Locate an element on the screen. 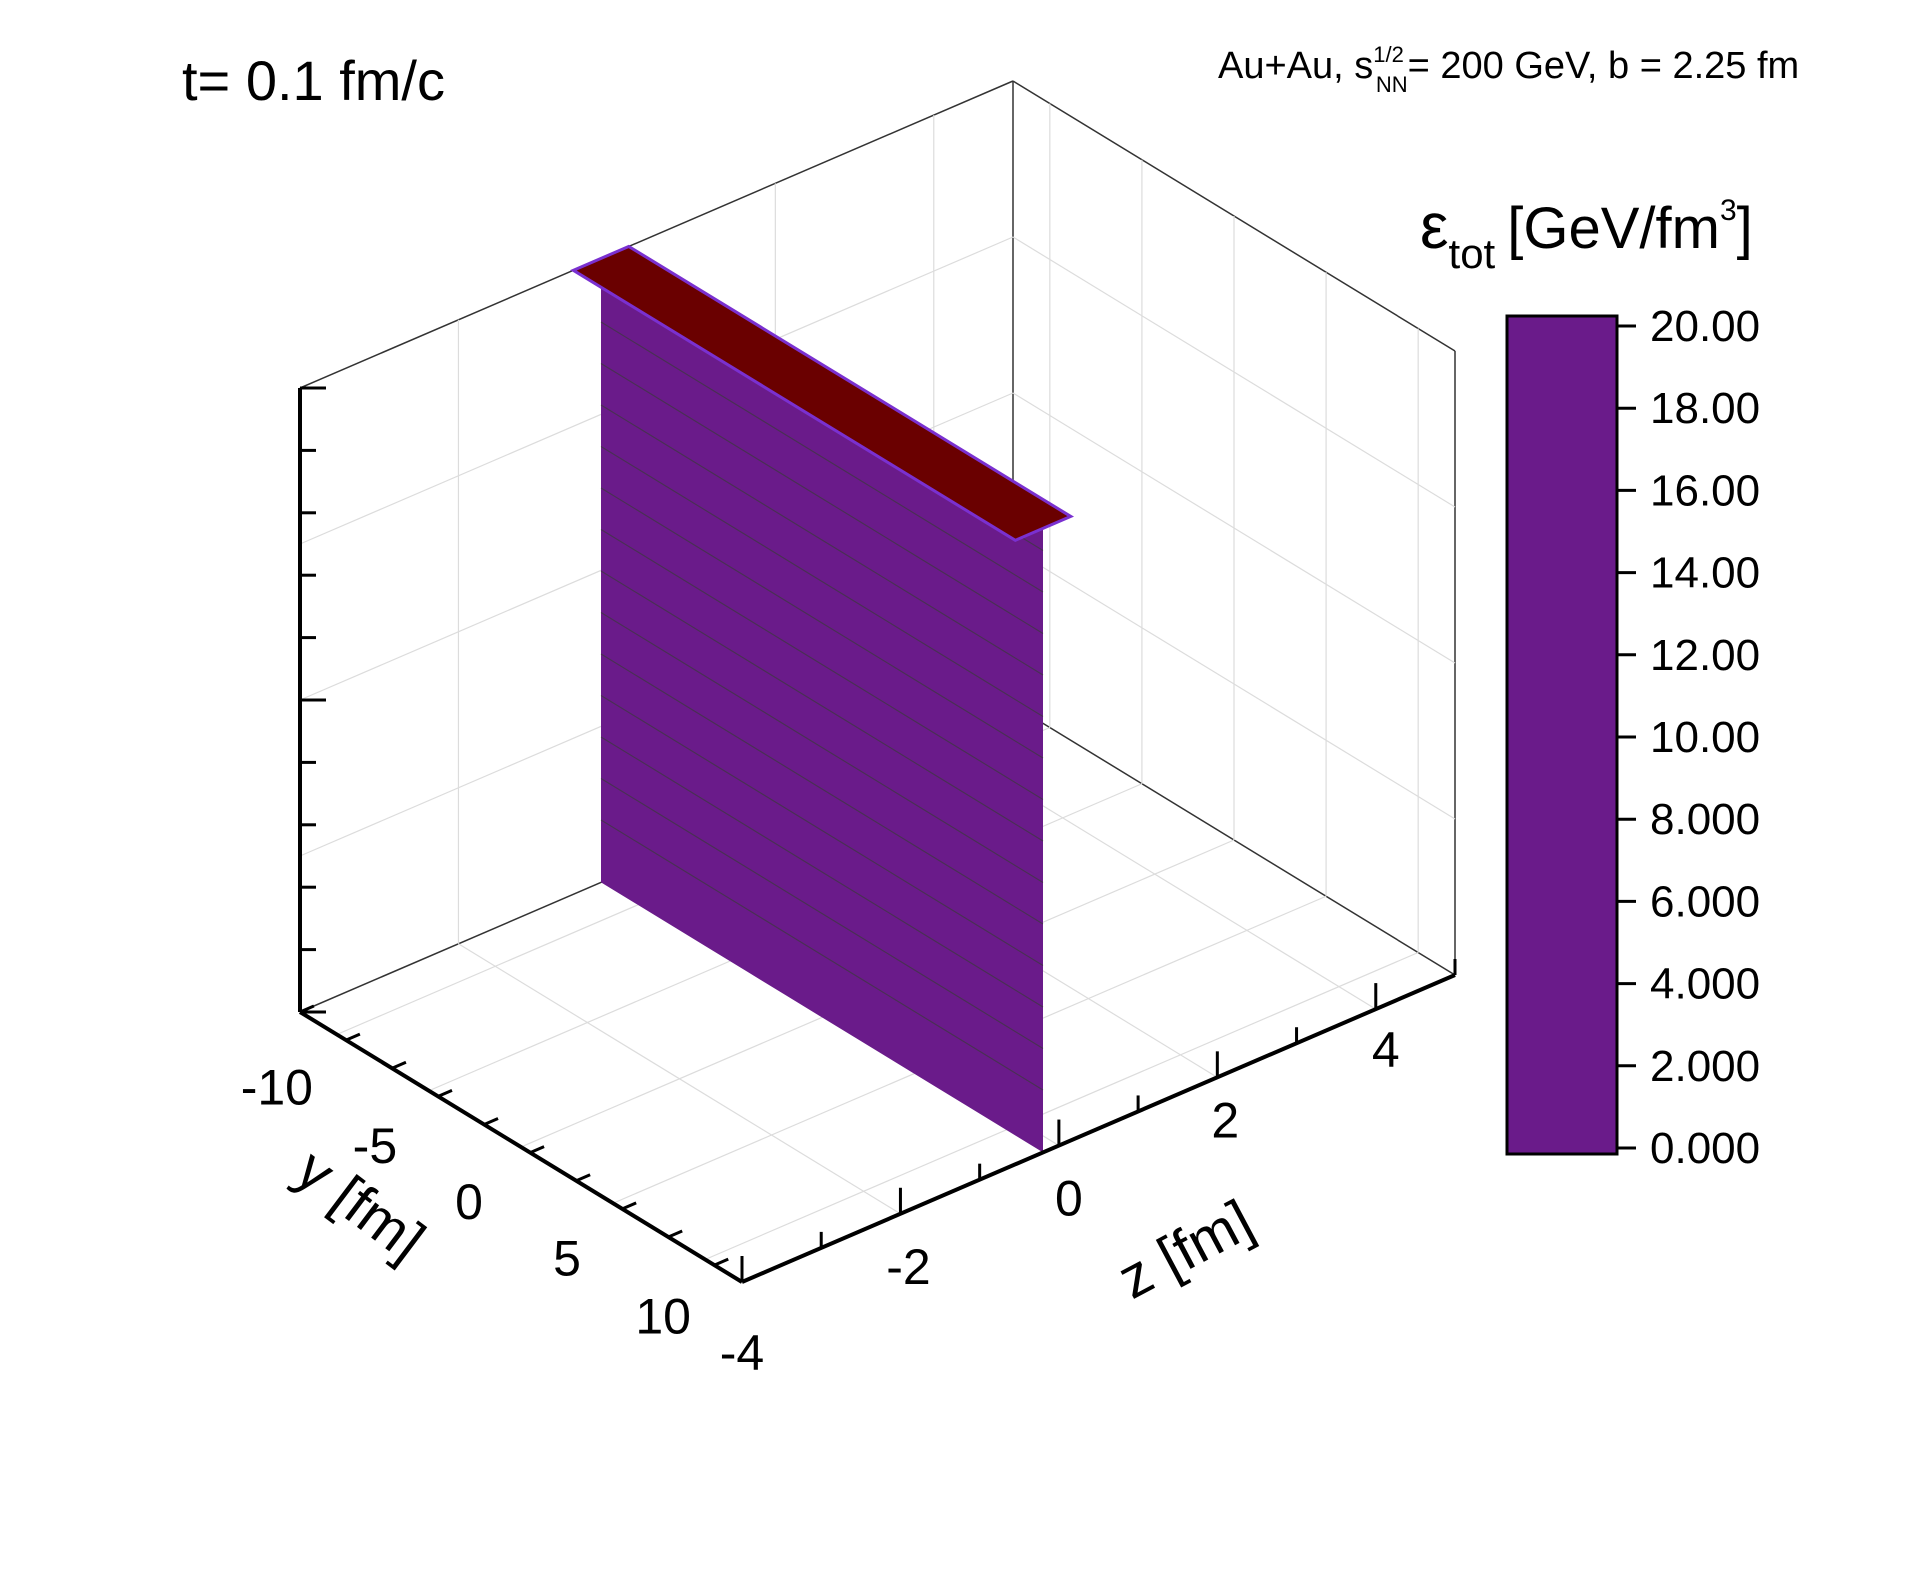 The image size is (1920, 1593). y-tick-label: 4 is located at coordinates (1386, 1050).